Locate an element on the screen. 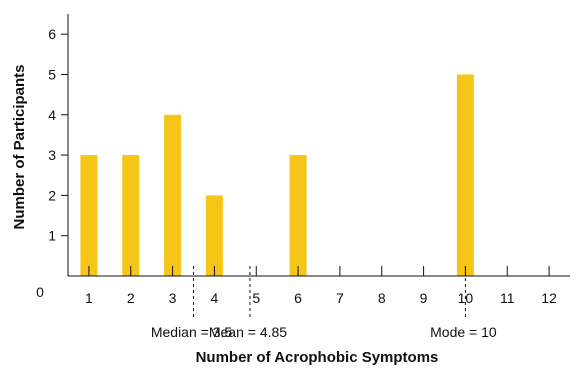  x-ticks-group: 1 2 3 4 5 6 7 8 9 10 11 12 is located at coordinates (321, 286).